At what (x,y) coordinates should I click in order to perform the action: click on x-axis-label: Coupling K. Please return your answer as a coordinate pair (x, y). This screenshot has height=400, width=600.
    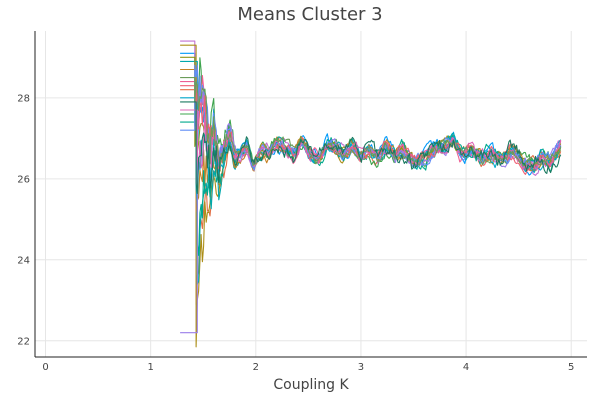
    Looking at the image, I should click on (311, 385).